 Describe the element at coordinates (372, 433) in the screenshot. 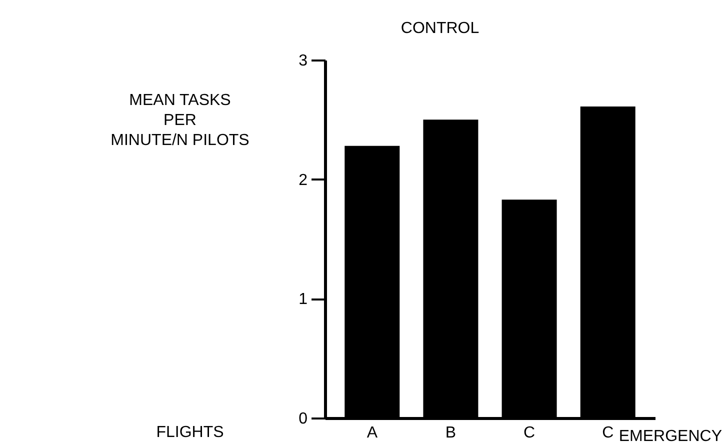

I see `x-tick-label: A` at that location.